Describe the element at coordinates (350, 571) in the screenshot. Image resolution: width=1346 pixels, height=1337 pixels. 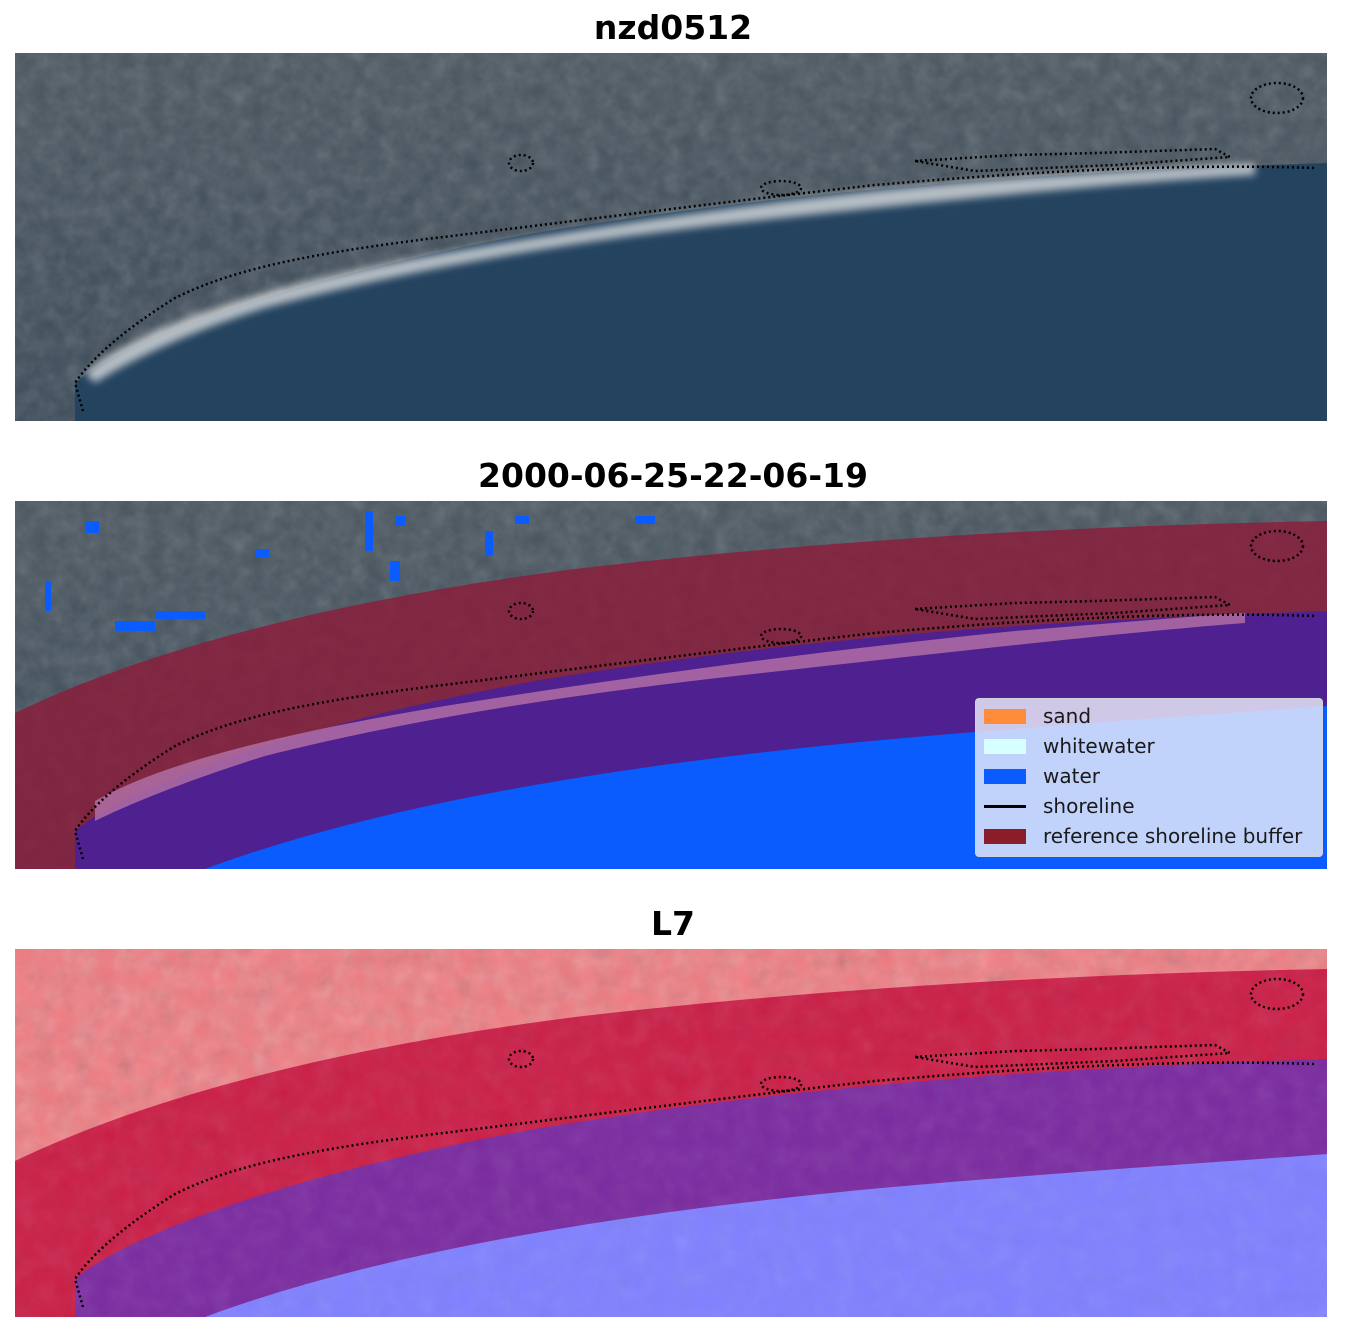
I see `water-speckles` at that location.